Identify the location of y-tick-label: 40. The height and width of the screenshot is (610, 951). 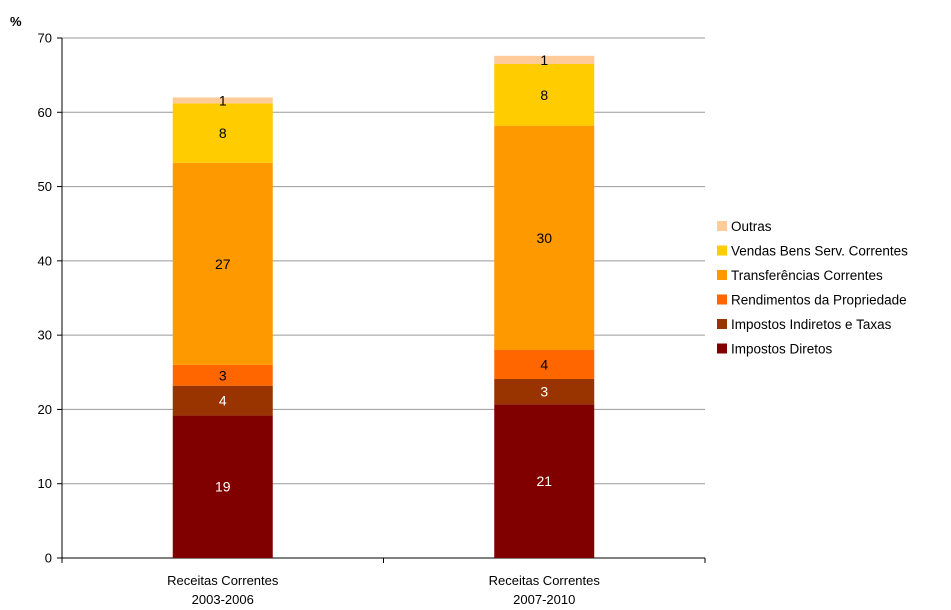
(45, 260).